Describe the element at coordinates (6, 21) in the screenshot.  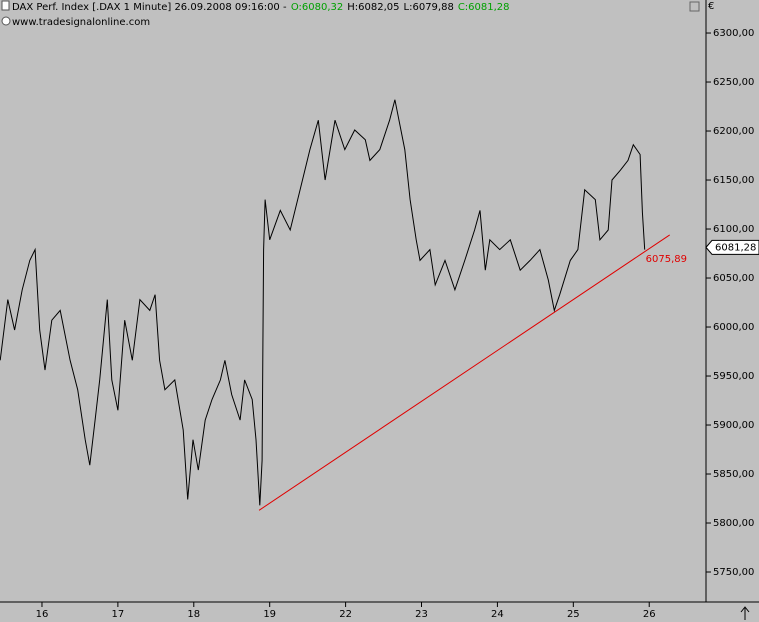
I see `source-icon` at that location.